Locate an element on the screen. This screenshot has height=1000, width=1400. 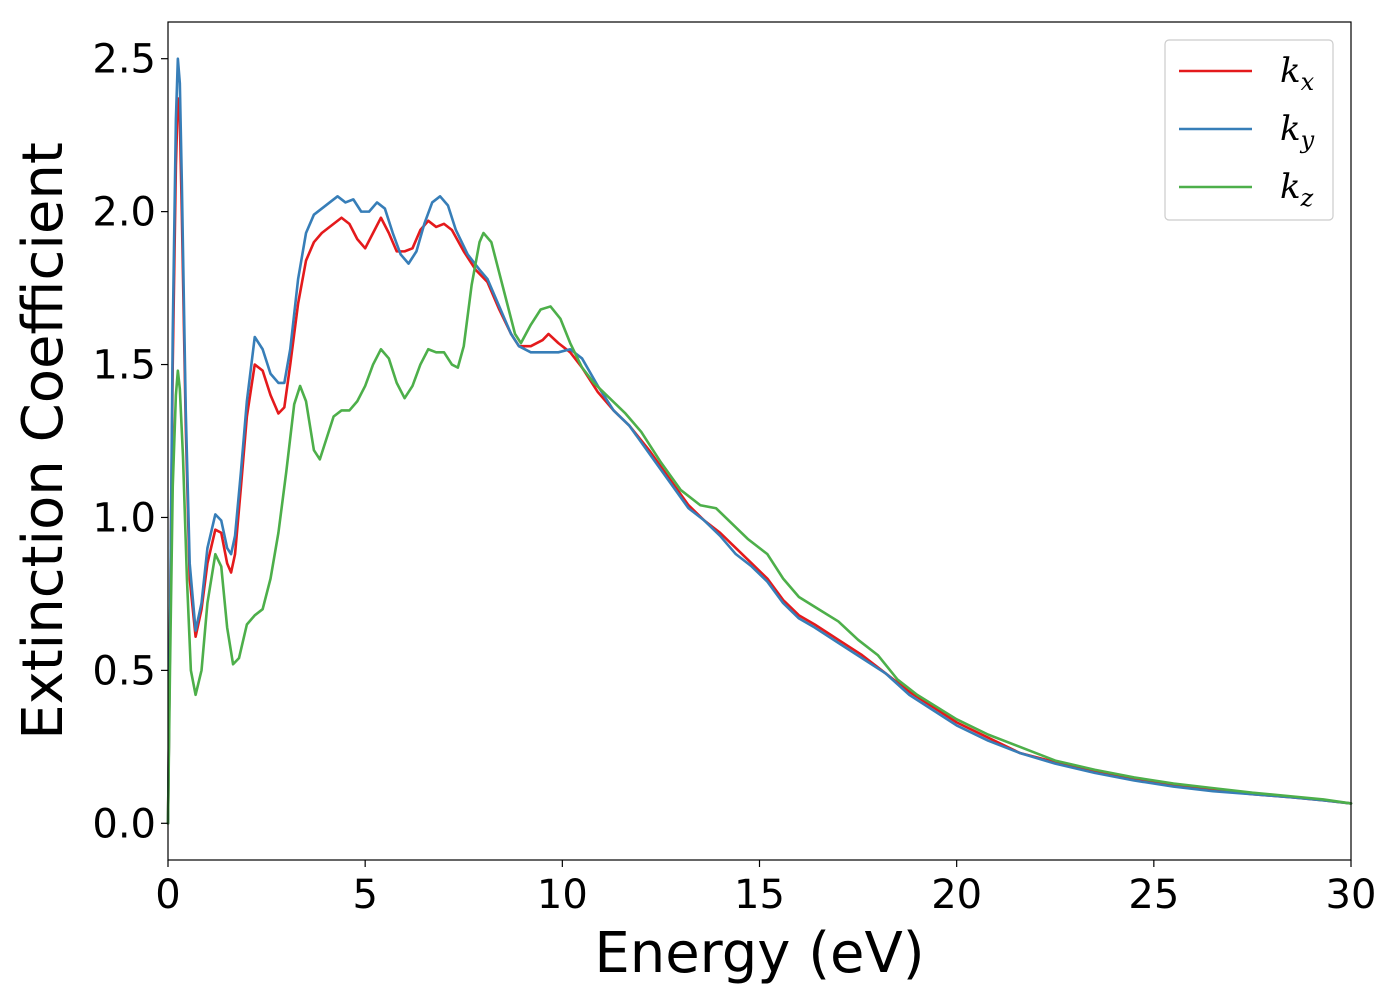
x-tick-label: 25 is located at coordinates (1153, 895).